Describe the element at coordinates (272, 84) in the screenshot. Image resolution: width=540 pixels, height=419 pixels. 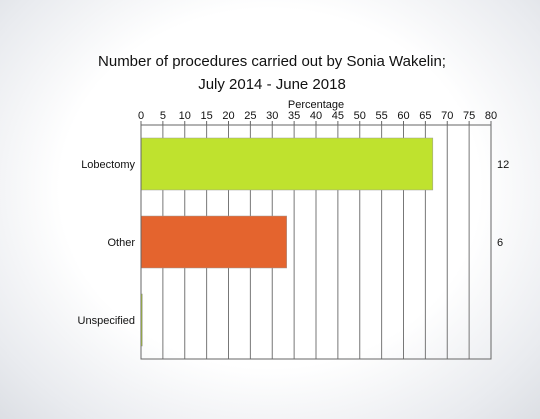
I see `chart-title-line2: July 2014 - June 2018` at that location.